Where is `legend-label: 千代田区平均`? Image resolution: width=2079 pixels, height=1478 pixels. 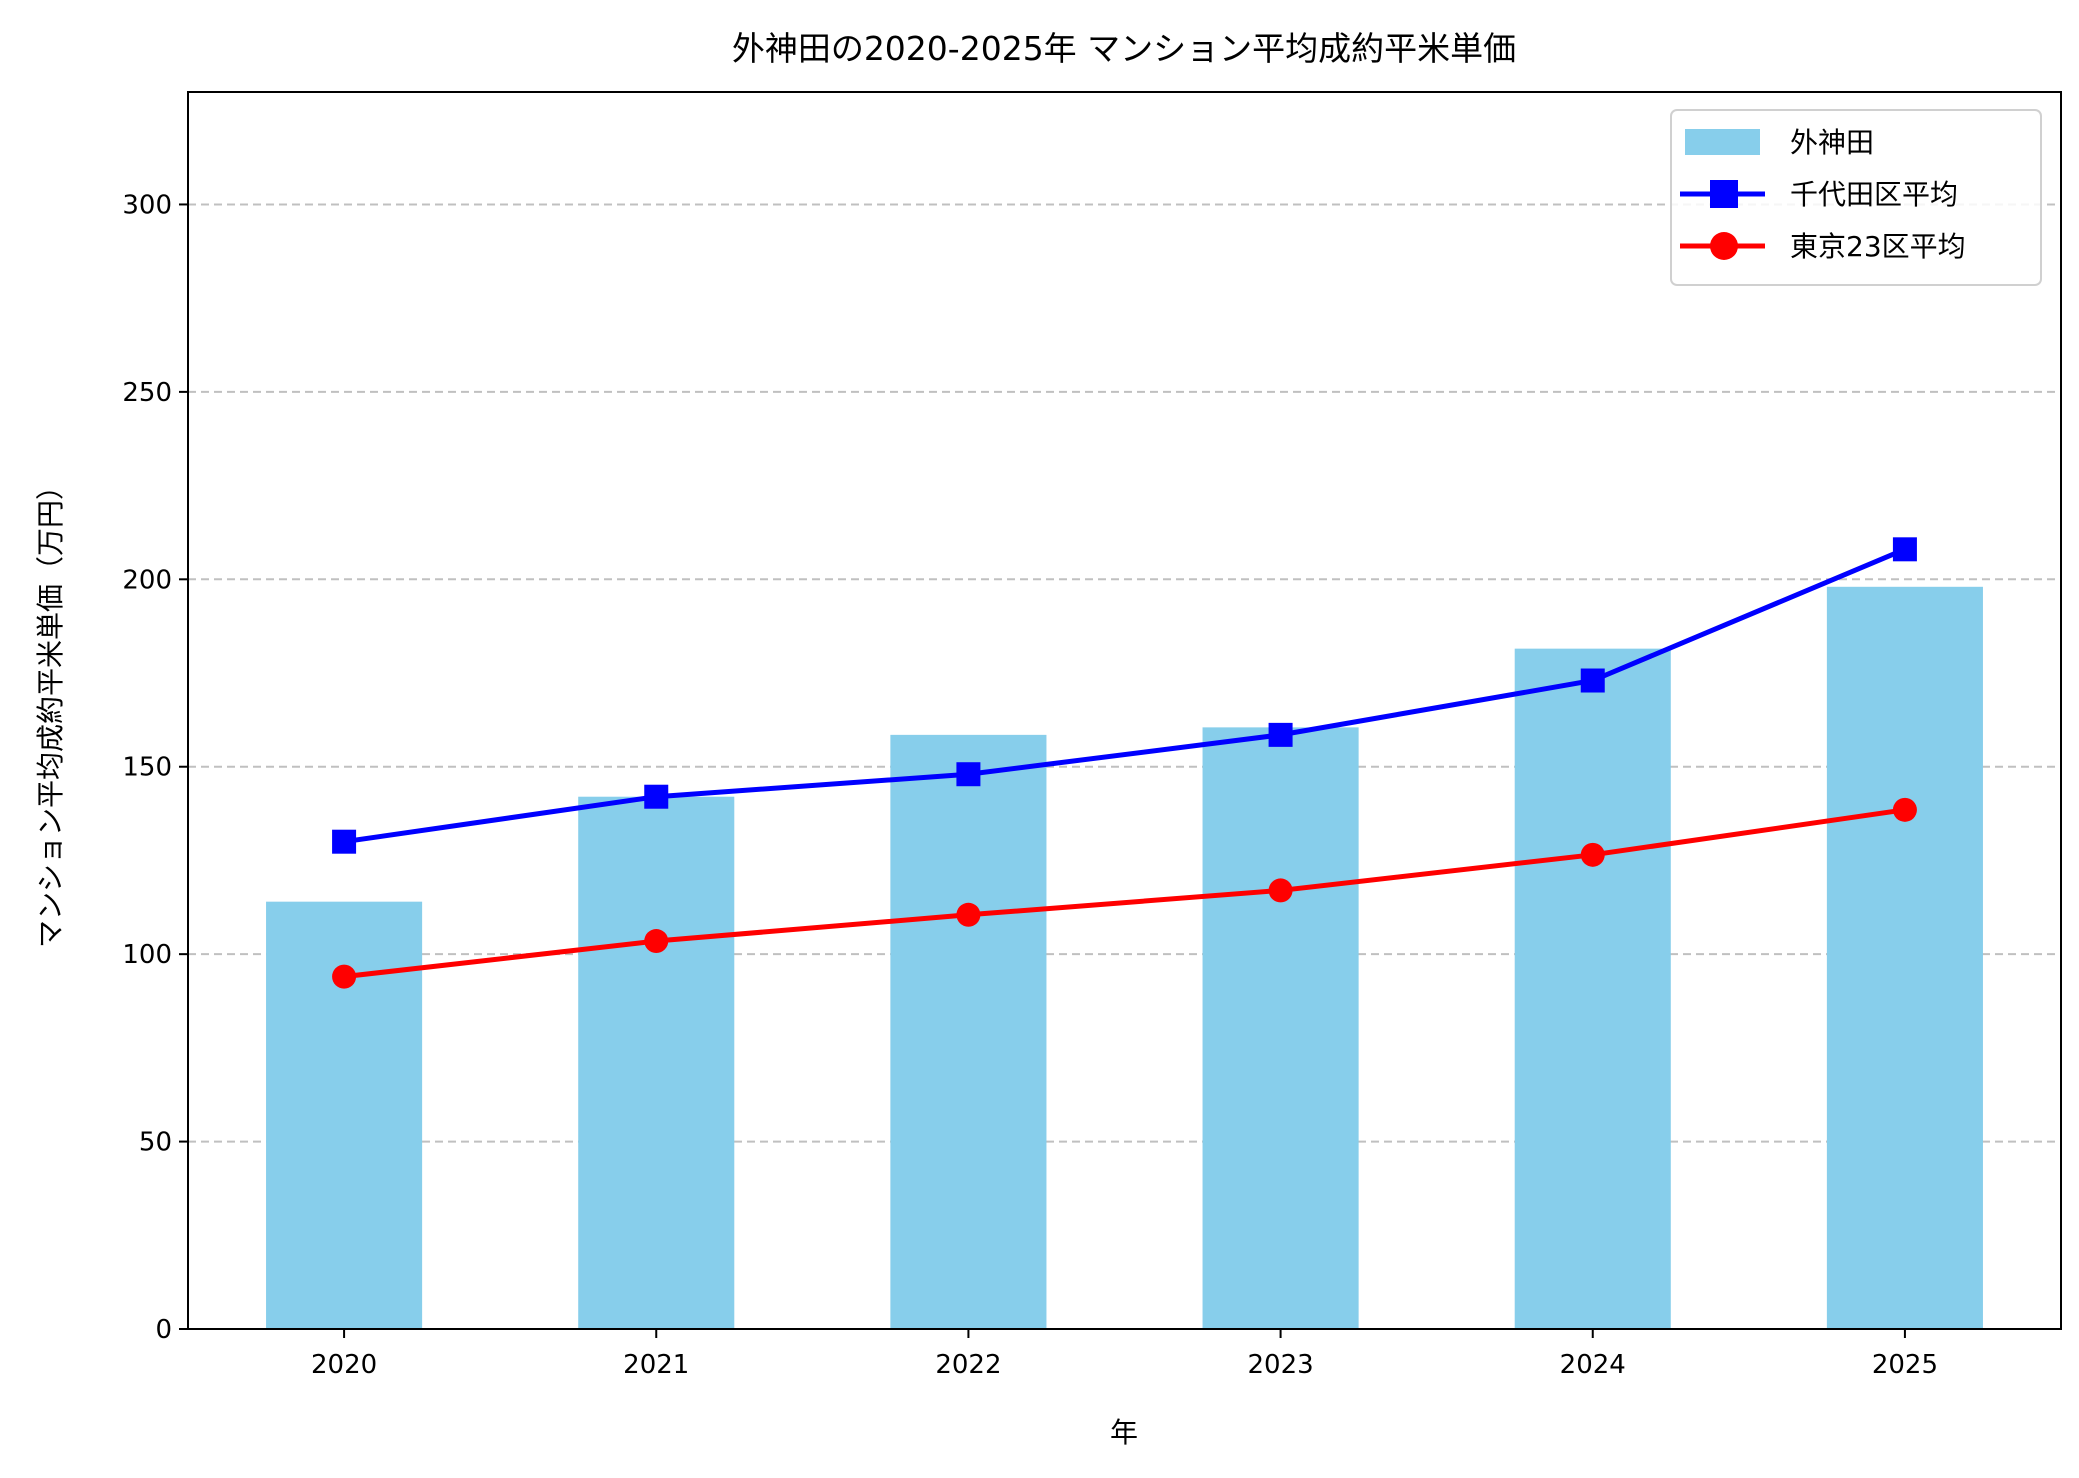
legend-label: 千代田区平均 is located at coordinates (1874, 194).